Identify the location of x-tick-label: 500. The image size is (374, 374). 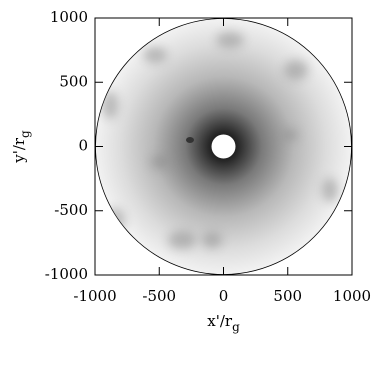
(287, 296).